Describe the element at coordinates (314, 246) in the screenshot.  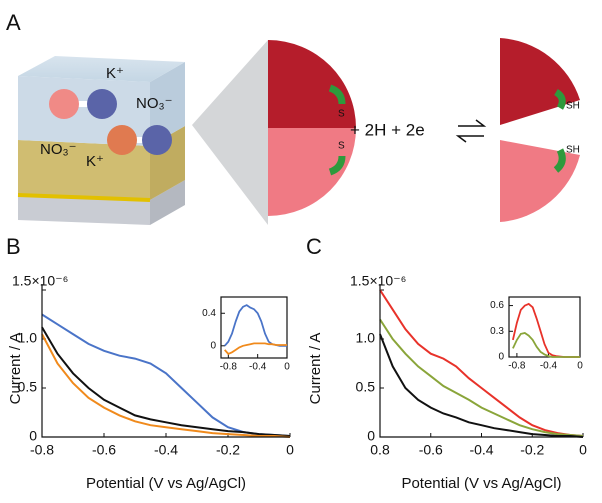
I see `panel-label: C` at that location.